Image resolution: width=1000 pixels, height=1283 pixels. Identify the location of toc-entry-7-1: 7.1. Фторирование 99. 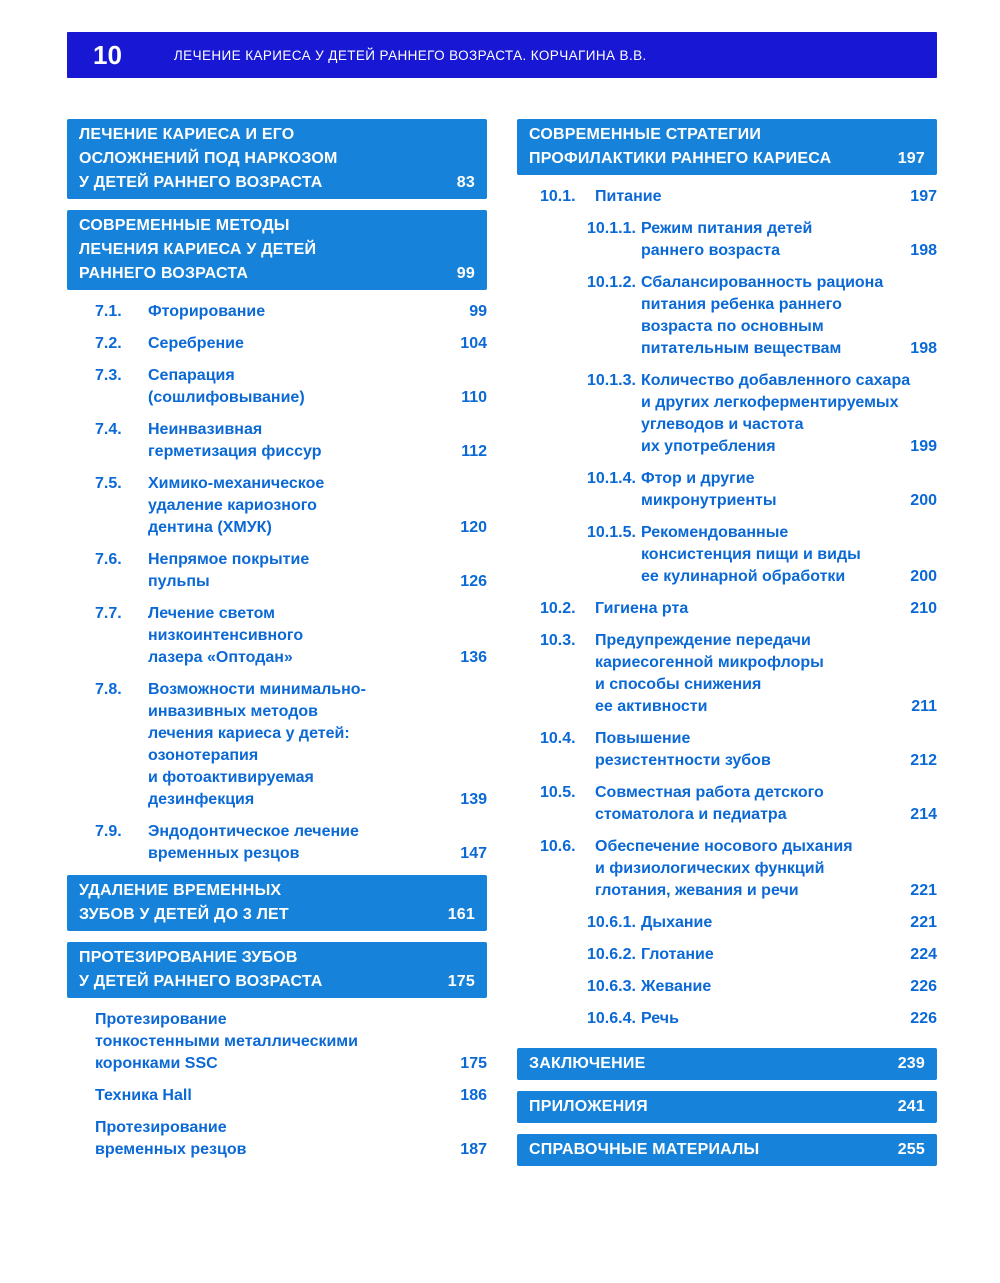
(277, 312).